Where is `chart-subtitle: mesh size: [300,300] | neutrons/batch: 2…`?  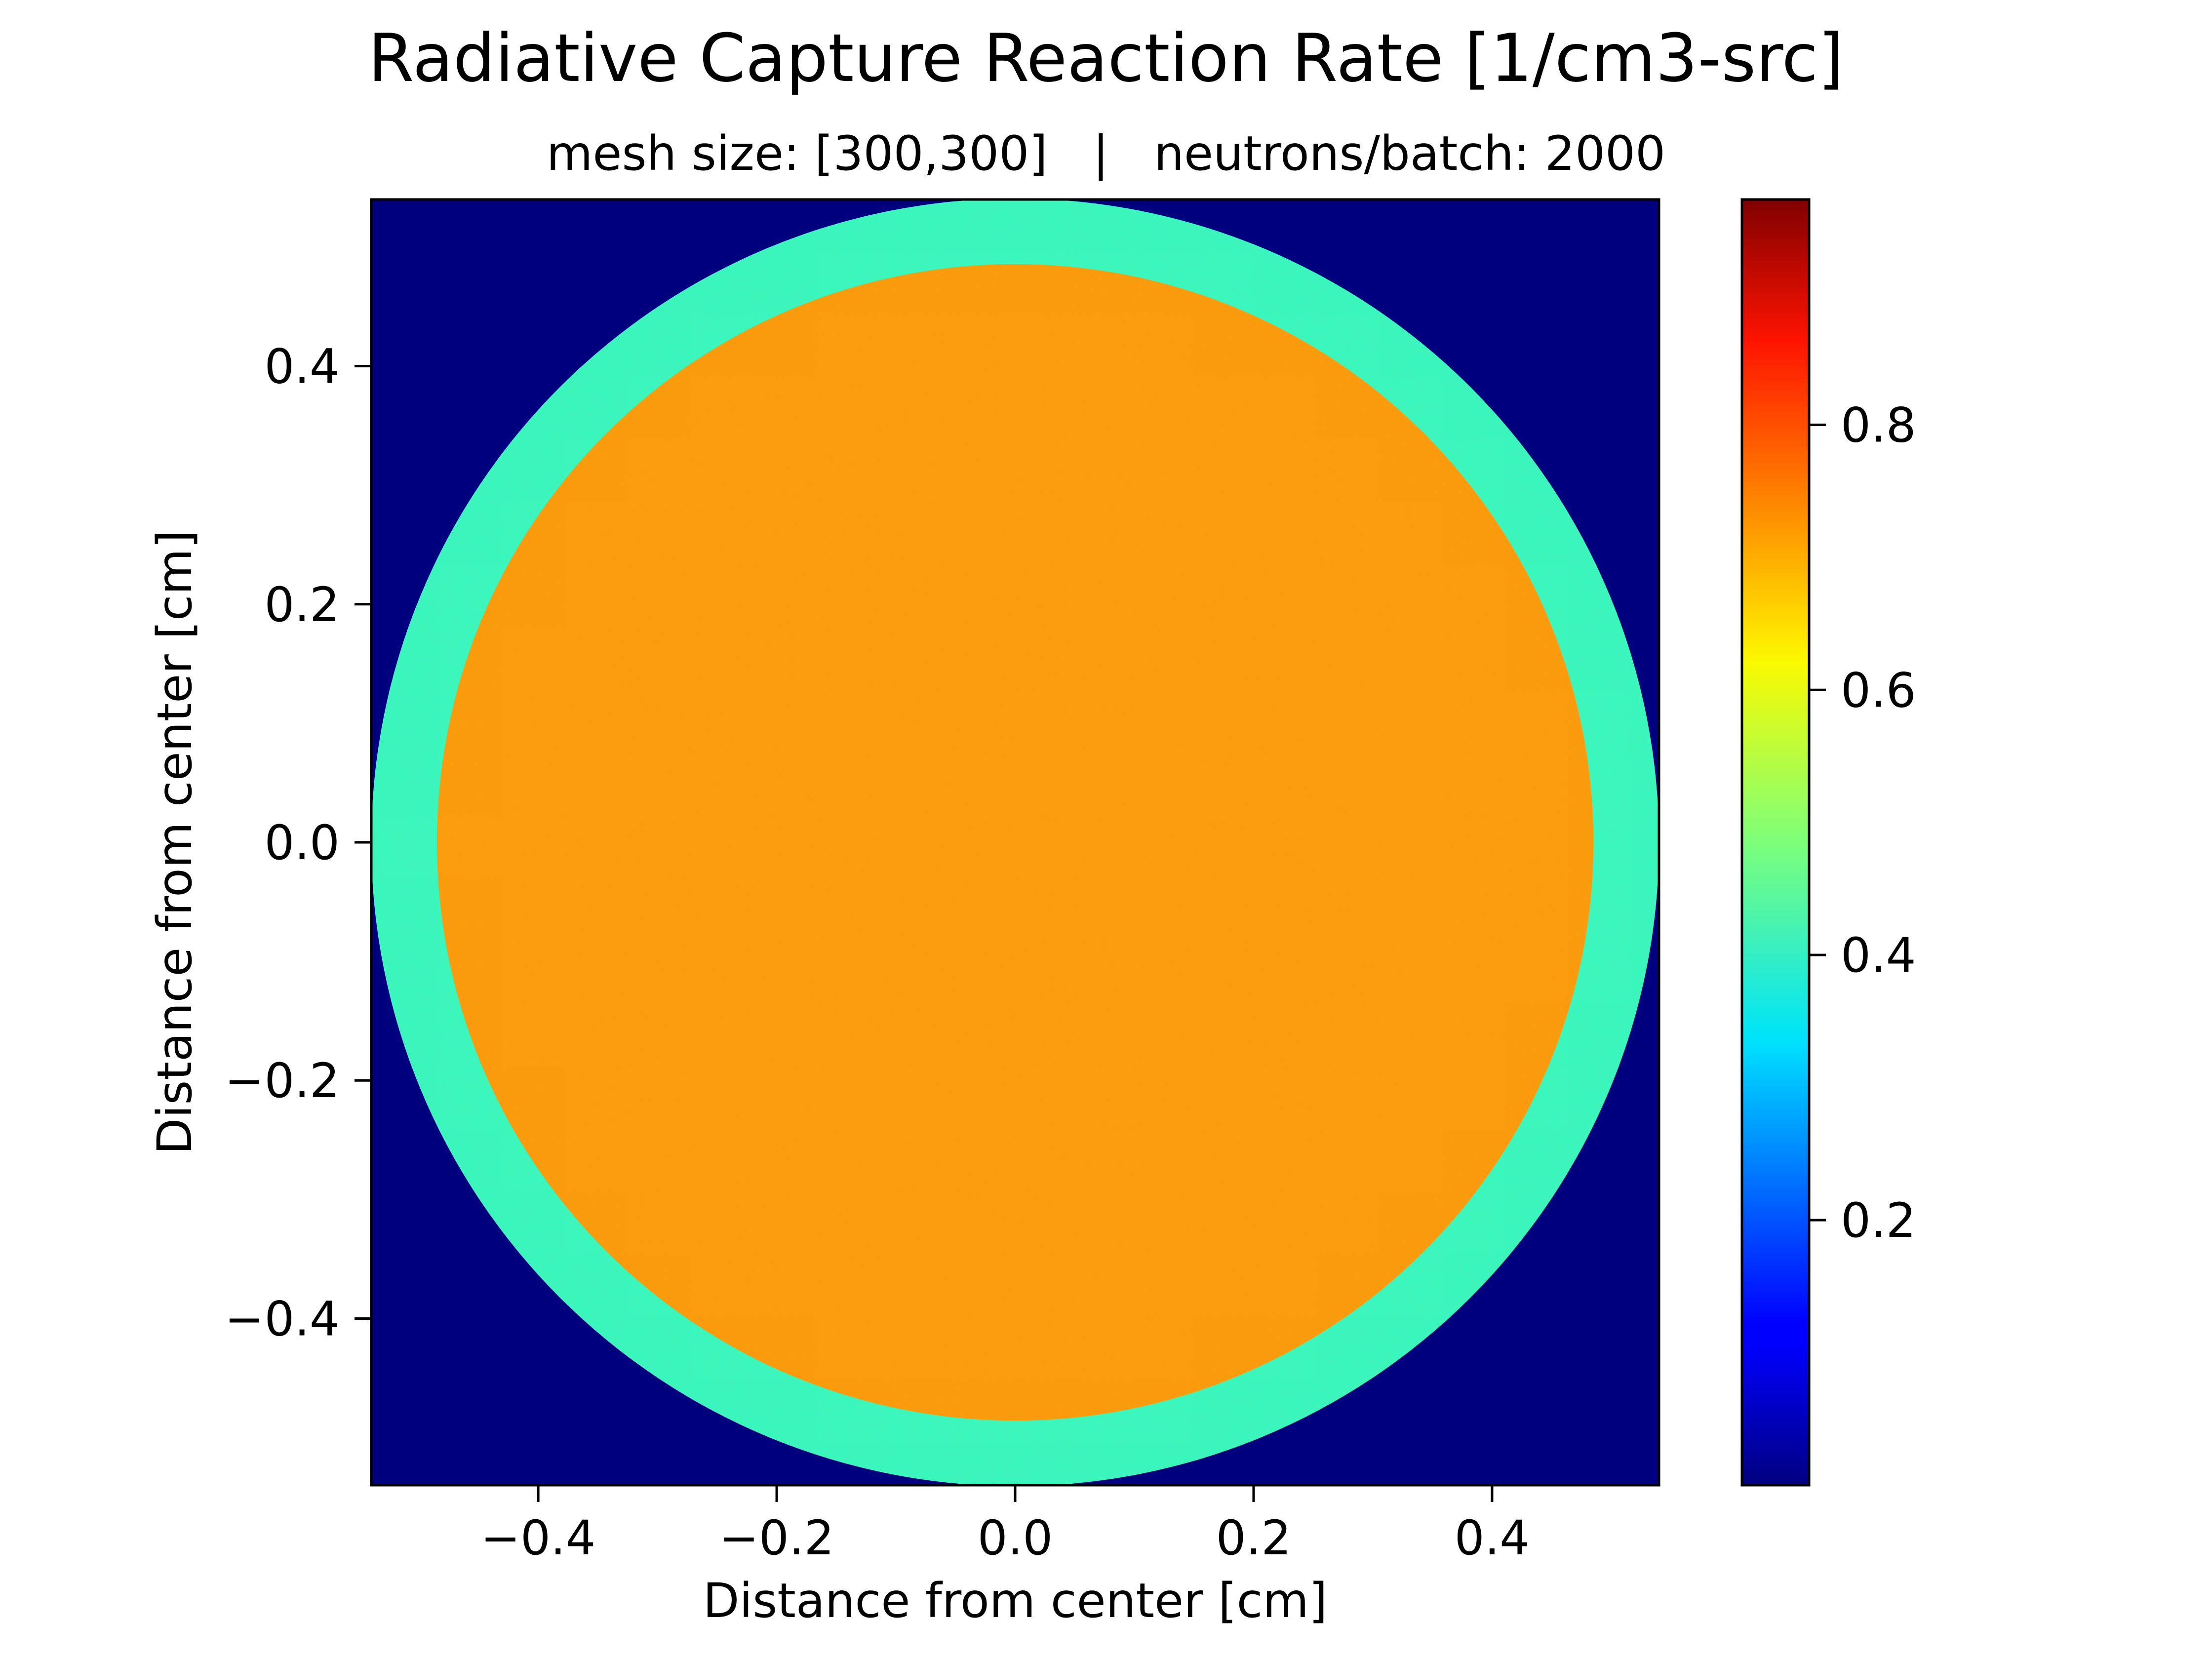
chart-subtitle: mesh size: [300,300] | neutrons/batch: 2… is located at coordinates (1106, 154).